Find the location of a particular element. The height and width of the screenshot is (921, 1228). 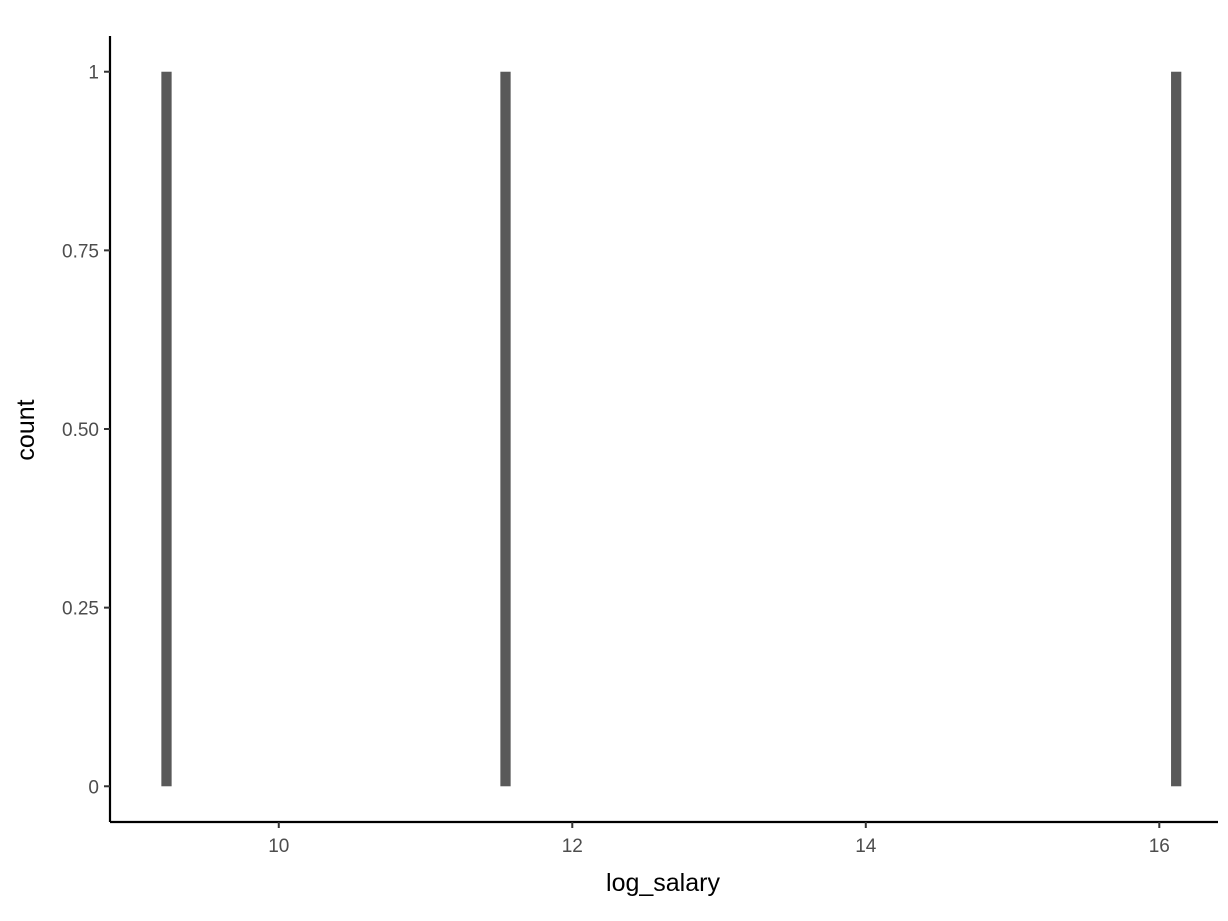

x-tick-label: 12 is located at coordinates (572, 846).